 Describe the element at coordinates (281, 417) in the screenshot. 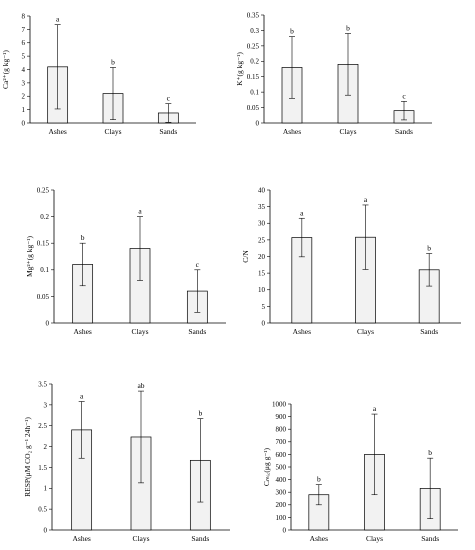

I see `y-tick-label: 900` at that location.